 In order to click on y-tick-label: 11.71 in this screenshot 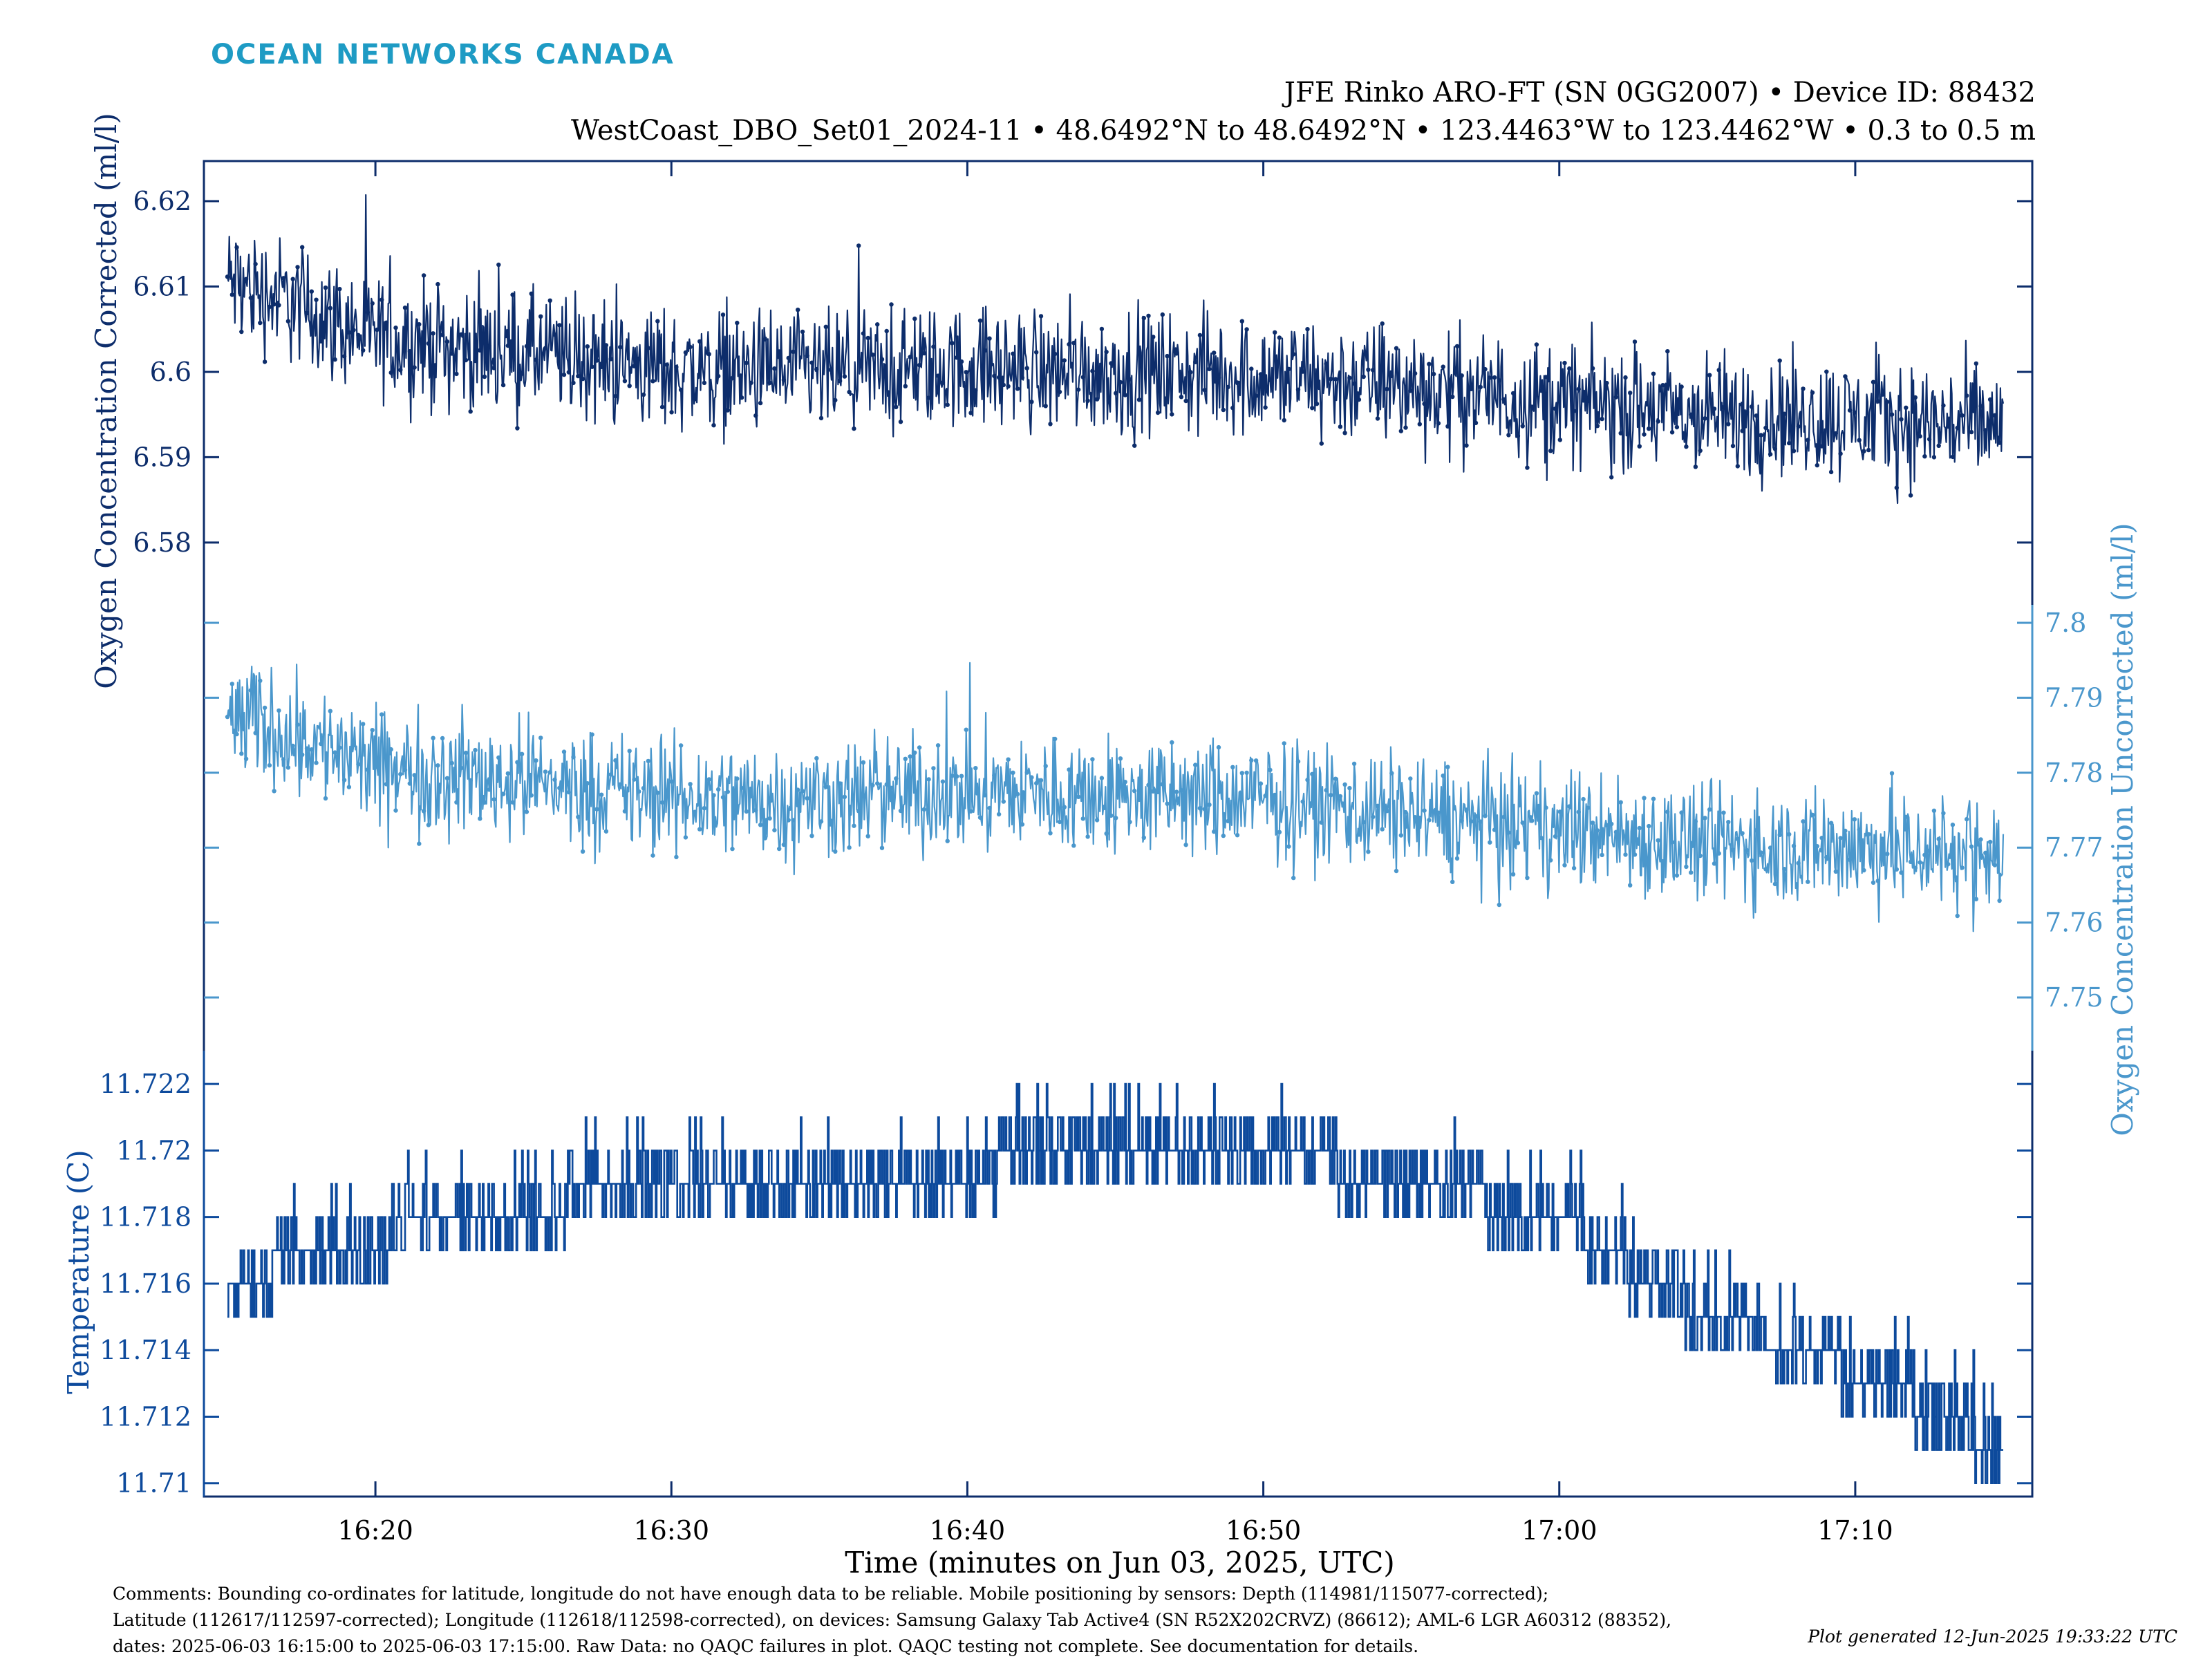, I will do `click(153, 1483)`.